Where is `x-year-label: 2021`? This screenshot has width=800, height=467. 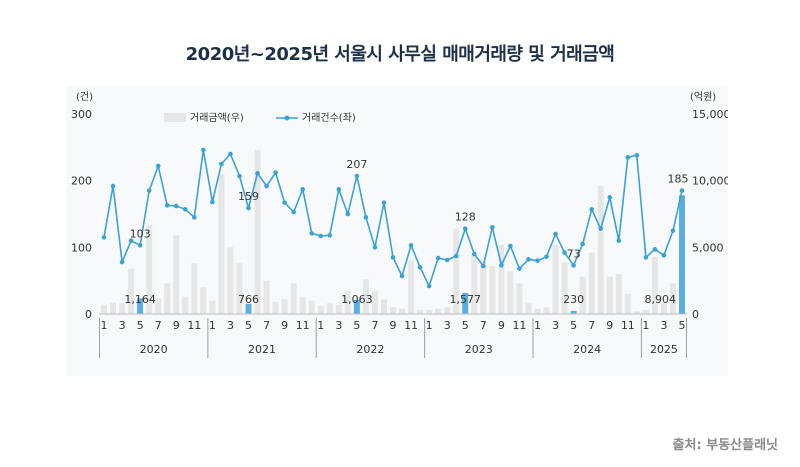
x-year-label: 2021 is located at coordinates (262, 349).